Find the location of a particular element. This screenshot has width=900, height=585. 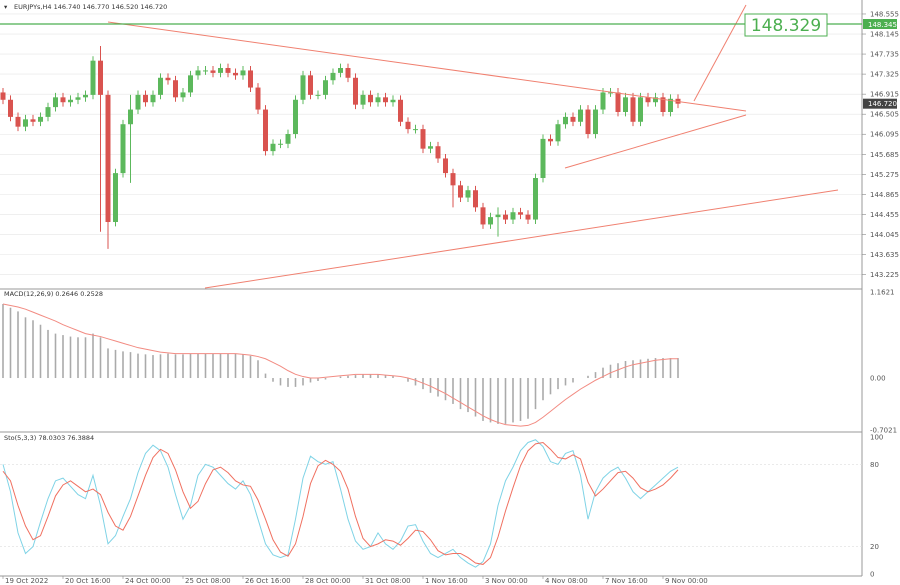

price-tick-label: 144.455 is located at coordinates (884, 215).